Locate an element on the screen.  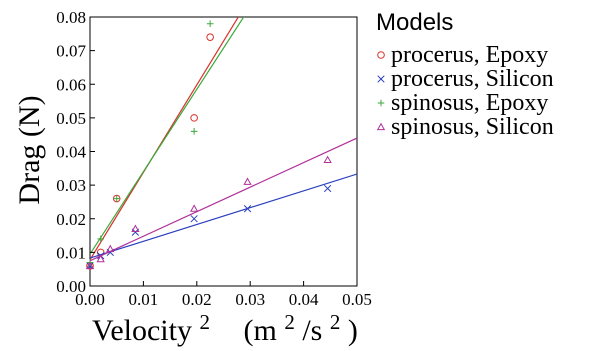
legend-label: procerus, Epoxy is located at coordinates (469, 55).